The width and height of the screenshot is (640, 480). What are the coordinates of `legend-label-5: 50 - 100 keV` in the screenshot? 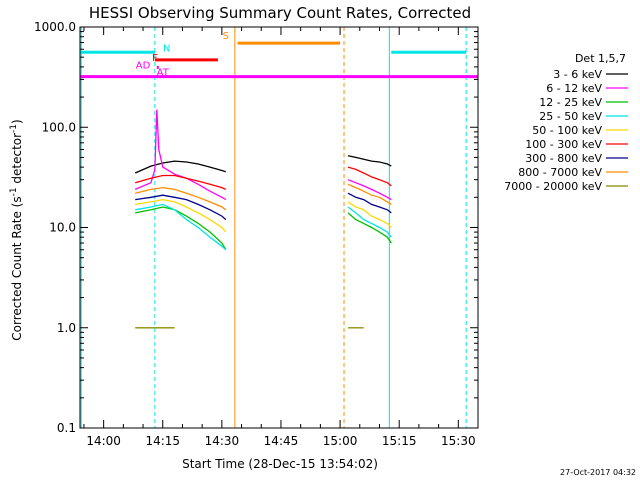 It's located at (567, 130).